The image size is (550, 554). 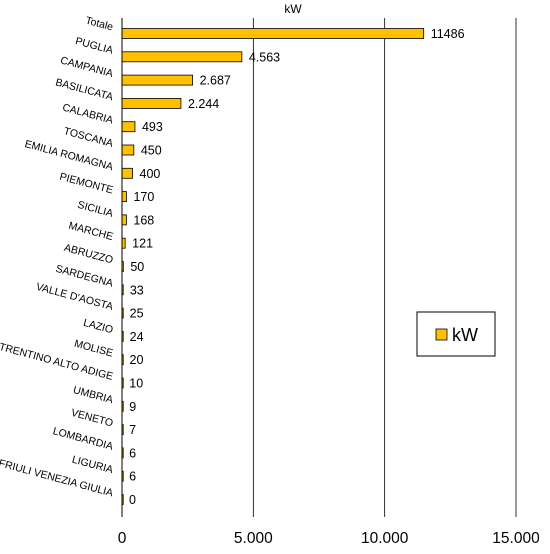 What do you see at coordinates (264, 57) in the screenshot?
I see `data-label: 4.563` at bounding box center [264, 57].